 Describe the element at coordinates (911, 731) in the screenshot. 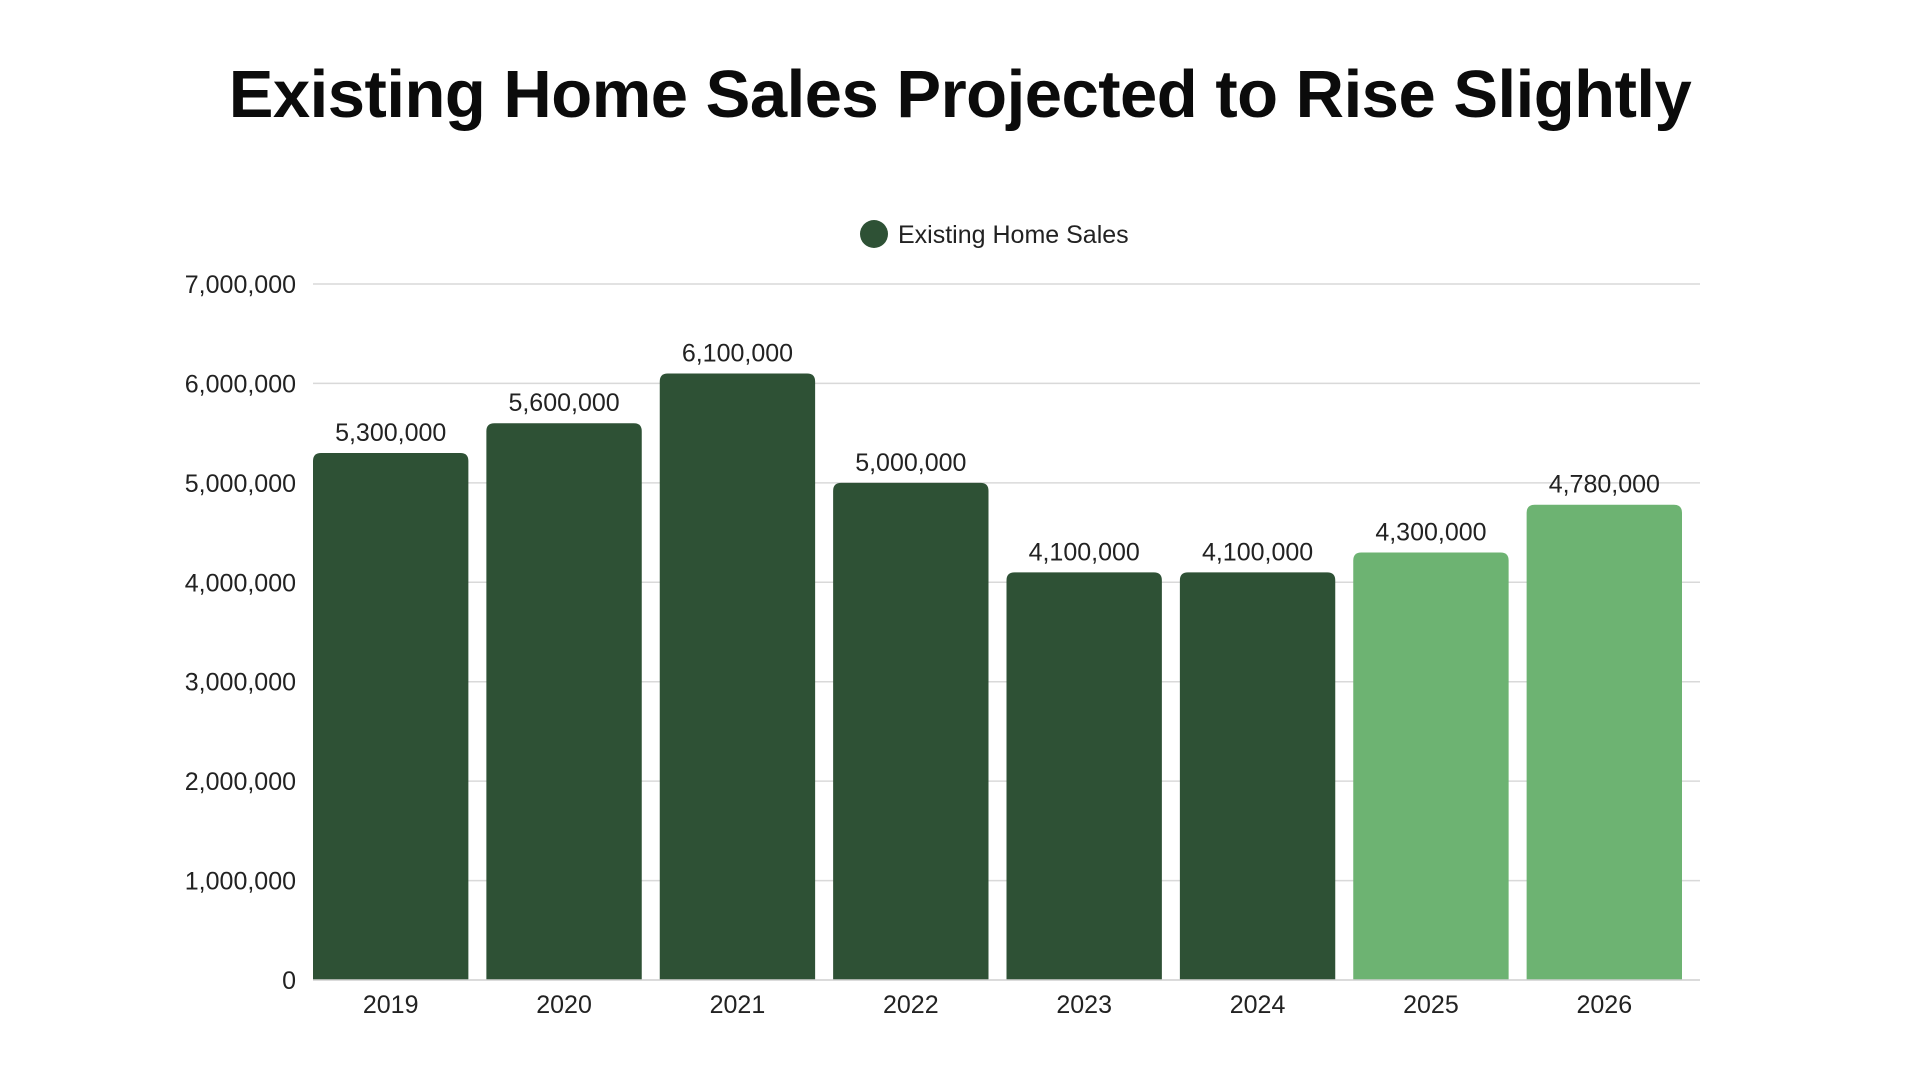

I see `bar-2022` at that location.